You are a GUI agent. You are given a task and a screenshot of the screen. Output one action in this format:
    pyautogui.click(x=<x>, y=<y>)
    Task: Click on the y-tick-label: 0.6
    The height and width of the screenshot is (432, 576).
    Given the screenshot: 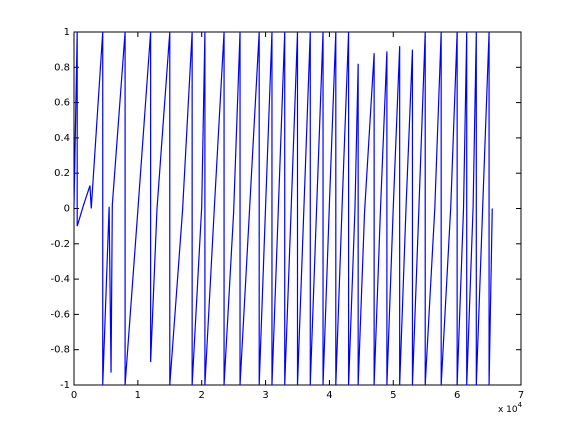 What is the action you would take?
    pyautogui.click(x=62, y=103)
    